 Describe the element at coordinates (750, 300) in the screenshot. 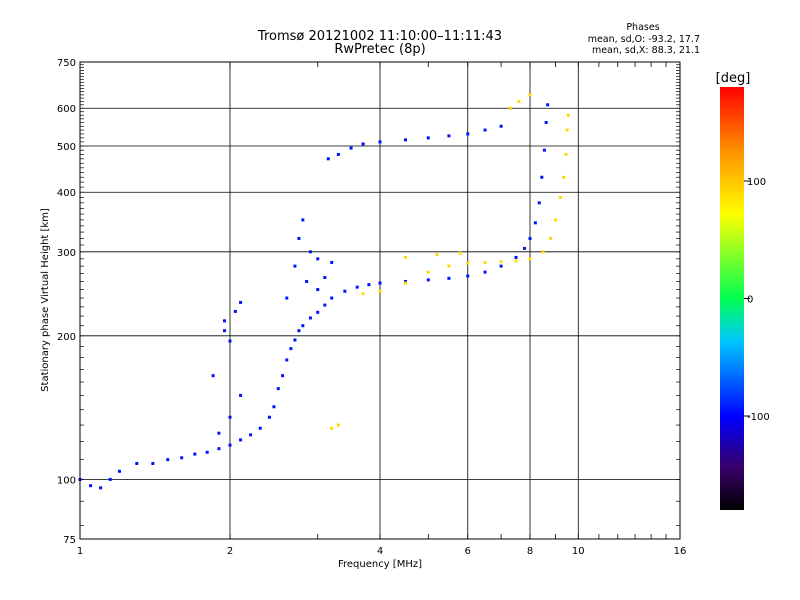

I see `colorbar-tick-label: 0` at that location.